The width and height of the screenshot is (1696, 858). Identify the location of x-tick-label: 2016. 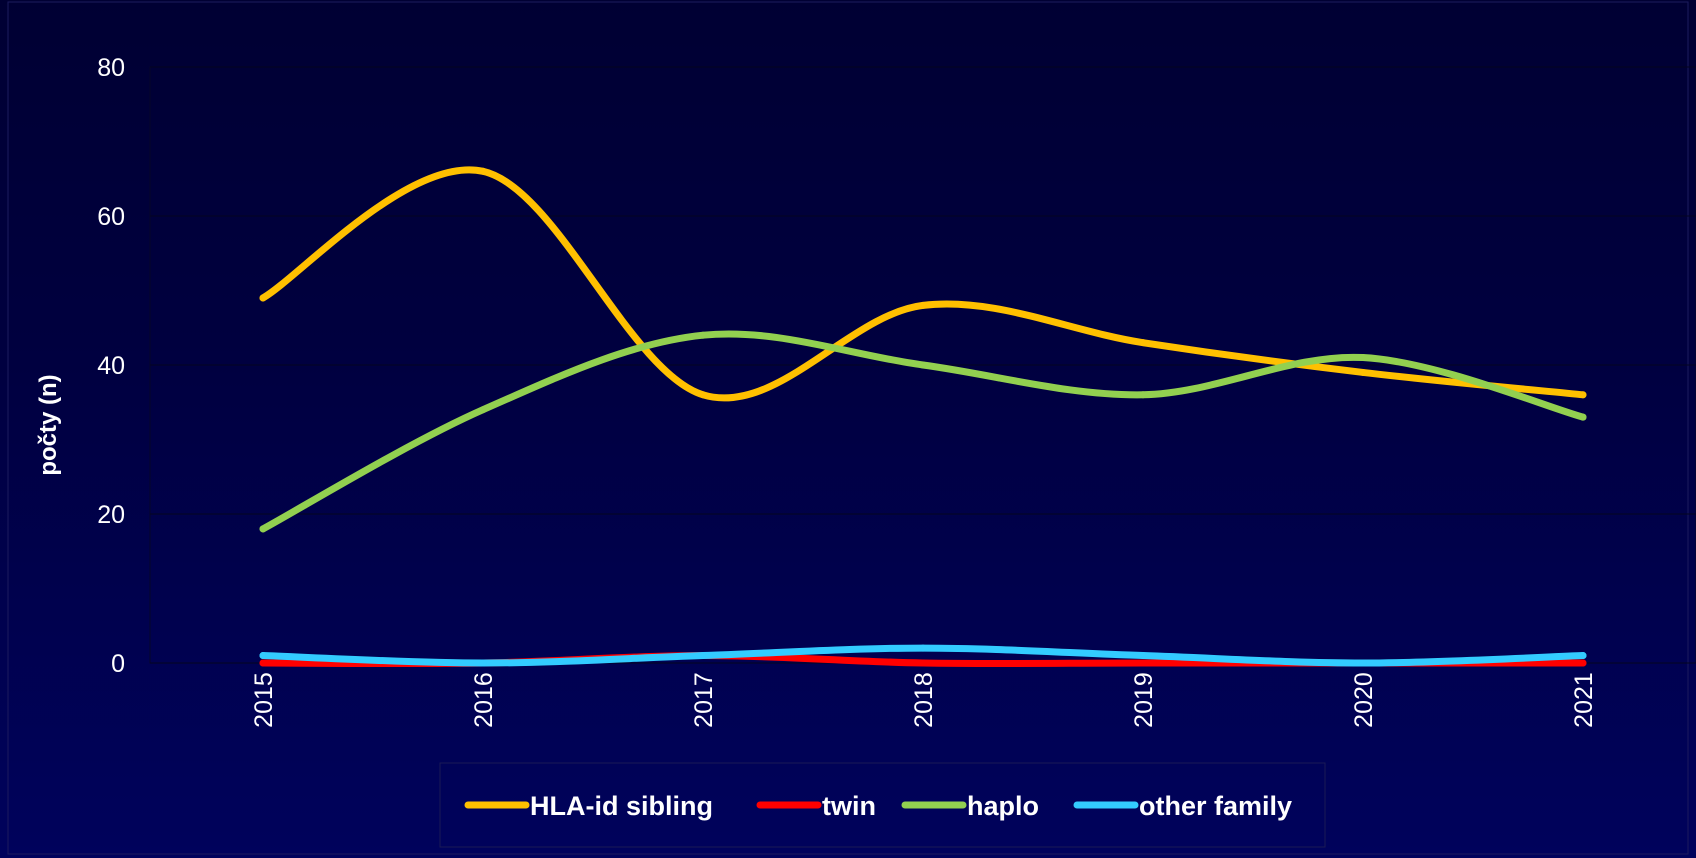
(484, 700).